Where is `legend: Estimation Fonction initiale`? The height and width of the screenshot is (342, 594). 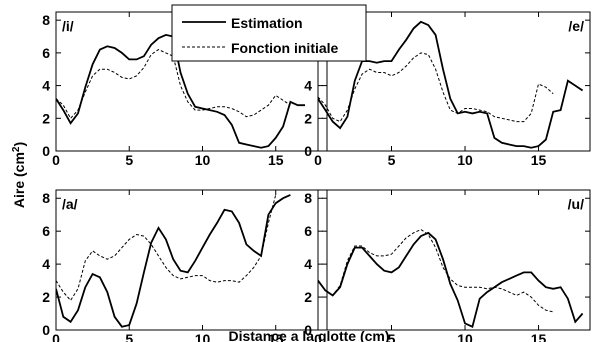
legend: Estimation Fonction initiale is located at coordinates (269, 33).